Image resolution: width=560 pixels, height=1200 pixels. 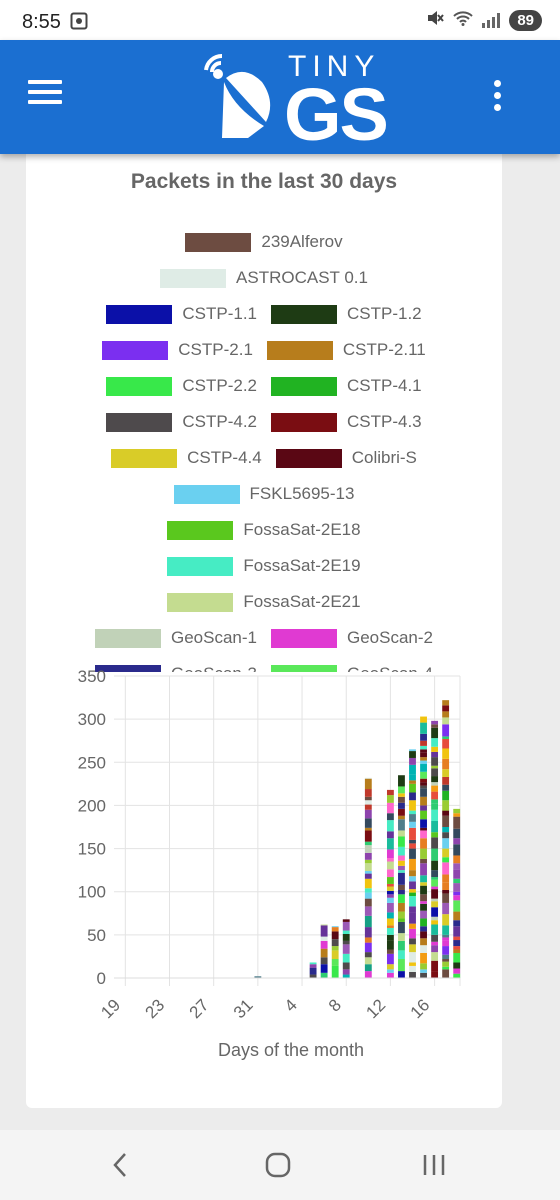 What do you see at coordinates (264, 602) in the screenshot?
I see `legend-item-fossasat-2e21: FossaSat-2E21` at bounding box center [264, 602].